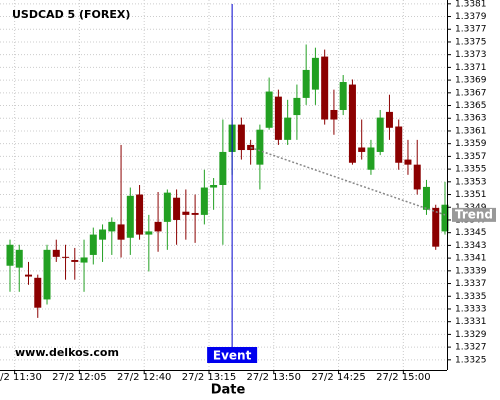 This screenshot has height=400, width=500. I want to click on y-tick-label: 1.3369, so click(471, 81).